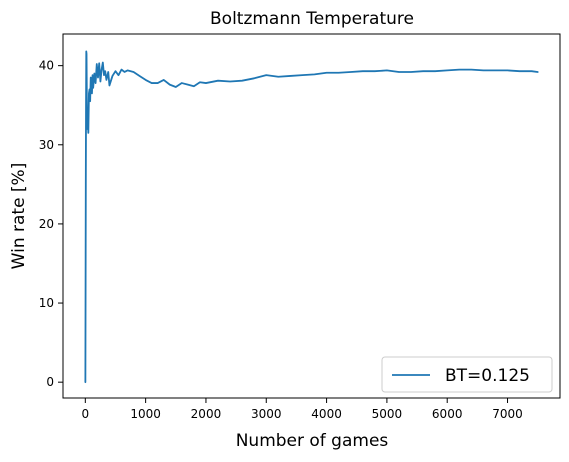  Describe the element at coordinates (46, 66) in the screenshot. I see `y-tick-label: 40` at that location.